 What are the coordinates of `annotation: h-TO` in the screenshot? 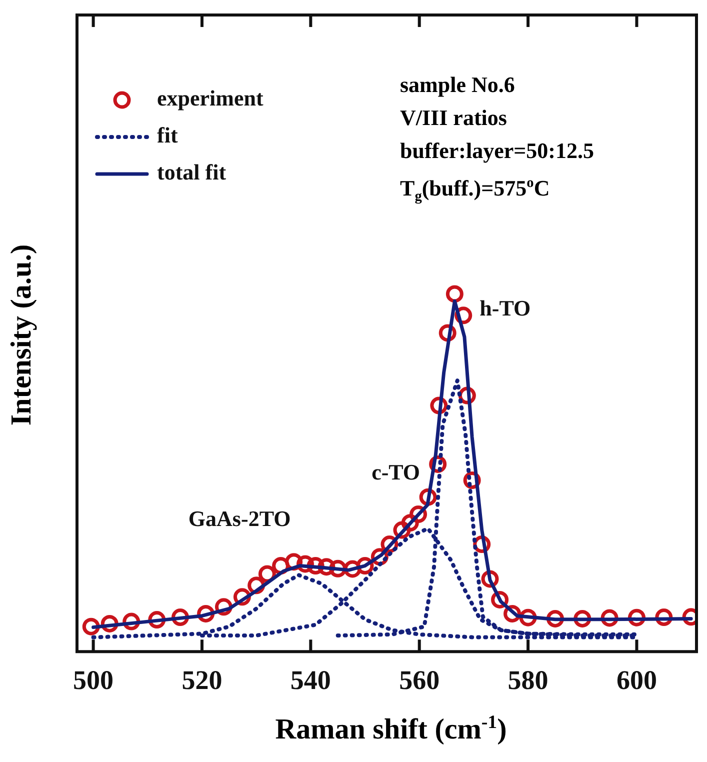 It's located at (505, 308).